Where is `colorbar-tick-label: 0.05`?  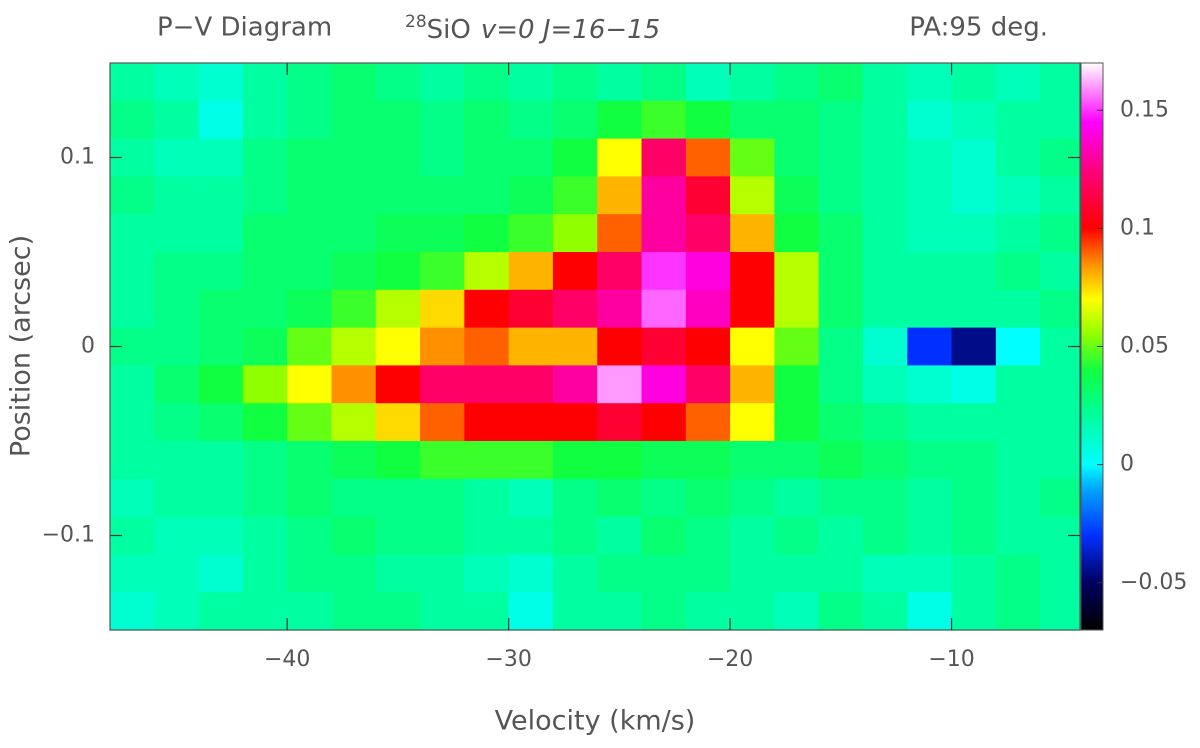 colorbar-tick-label: 0.05 is located at coordinates (1144, 346).